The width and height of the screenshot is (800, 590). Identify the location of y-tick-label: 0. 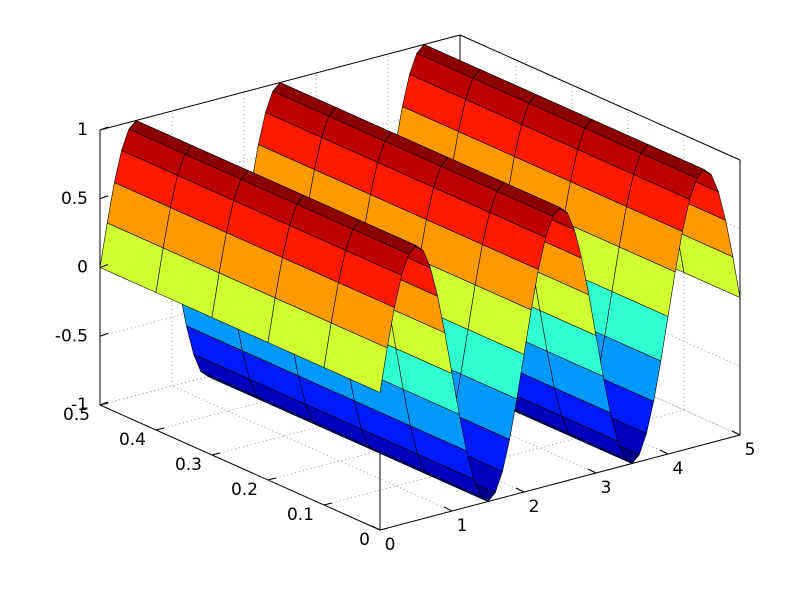
(364, 540).